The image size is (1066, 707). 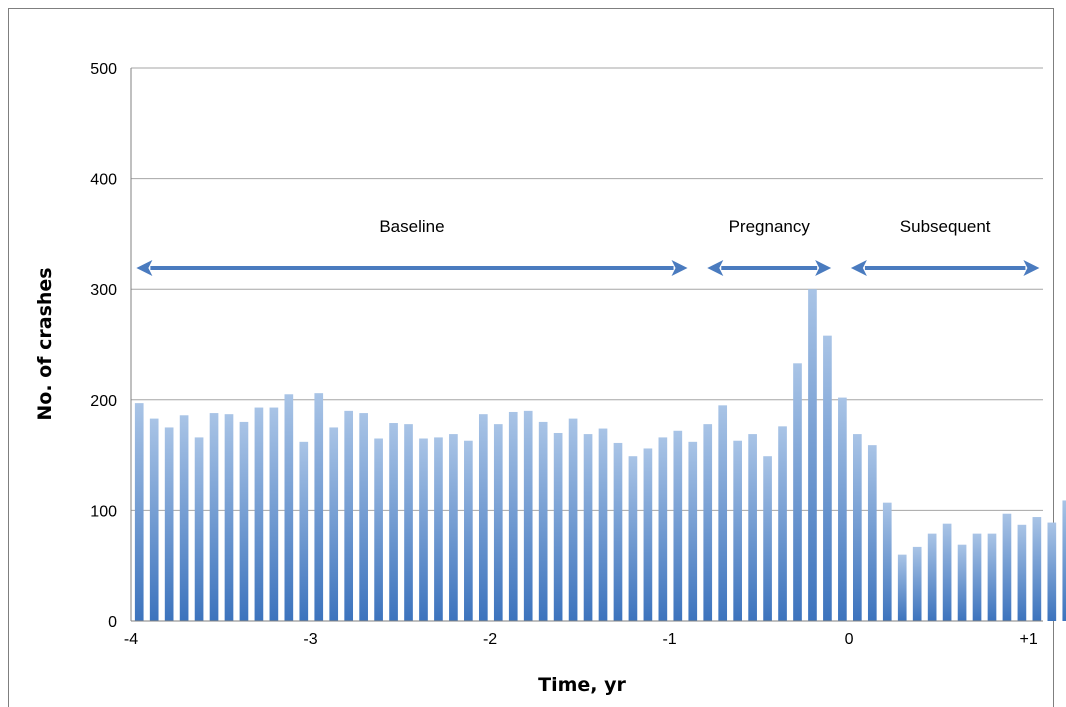 What do you see at coordinates (849, 639) in the screenshot?
I see `x-tick-label: 0` at bounding box center [849, 639].